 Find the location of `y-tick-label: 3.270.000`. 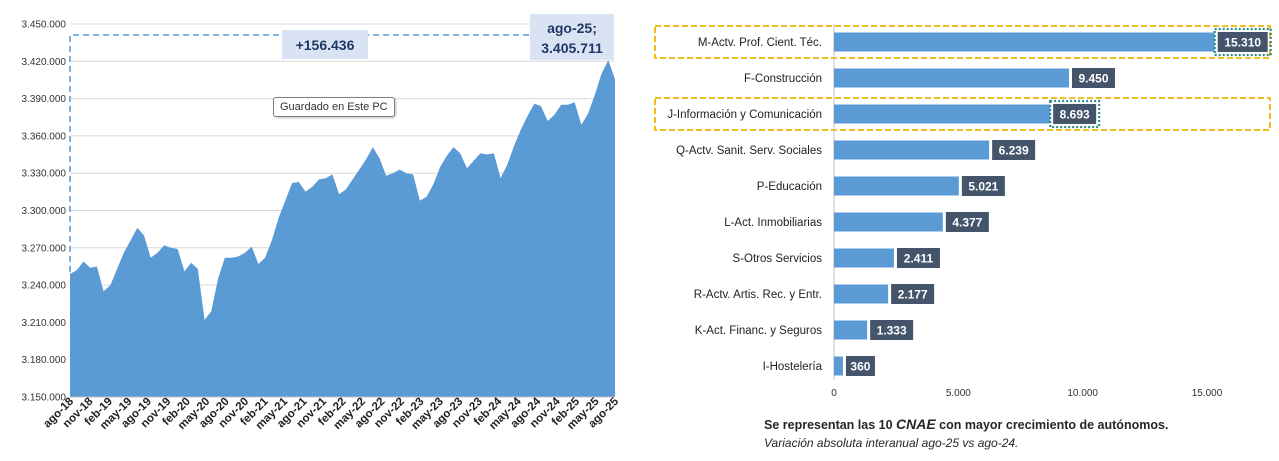

y-tick-label: 3.270.000 is located at coordinates (44, 248).